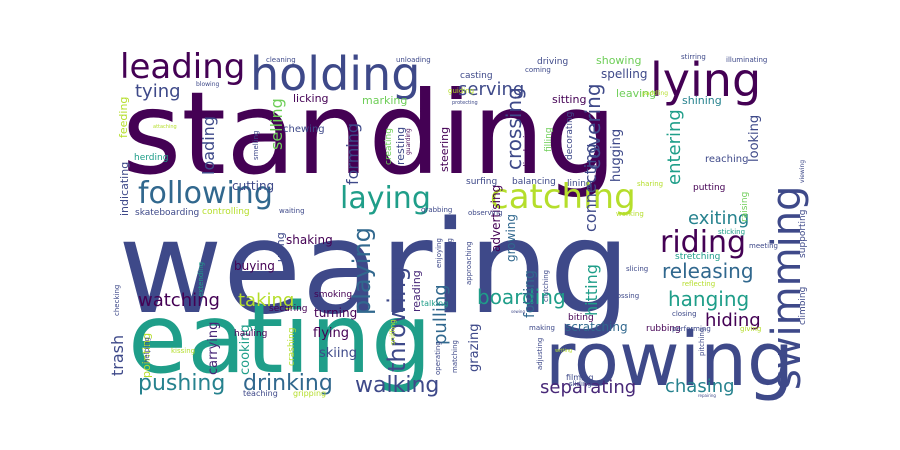 This screenshot has height=450, width=900. Describe the element at coordinates (750, 329) in the screenshot. I see `word-giving: giving` at that location.